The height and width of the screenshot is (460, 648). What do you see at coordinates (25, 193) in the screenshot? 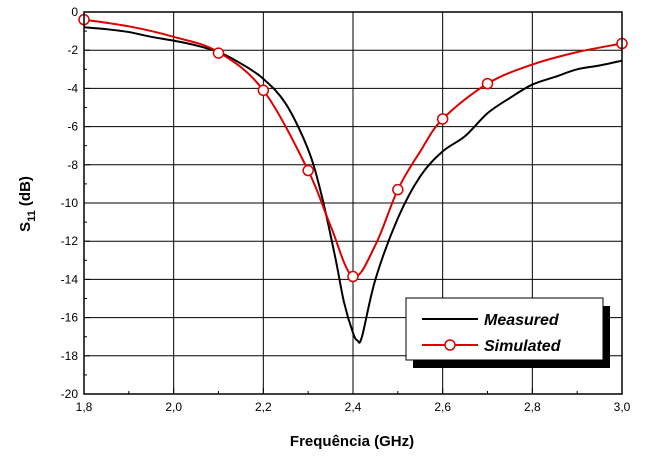
I see `y-axis-title-unit: (dB)` at bounding box center [25, 193].